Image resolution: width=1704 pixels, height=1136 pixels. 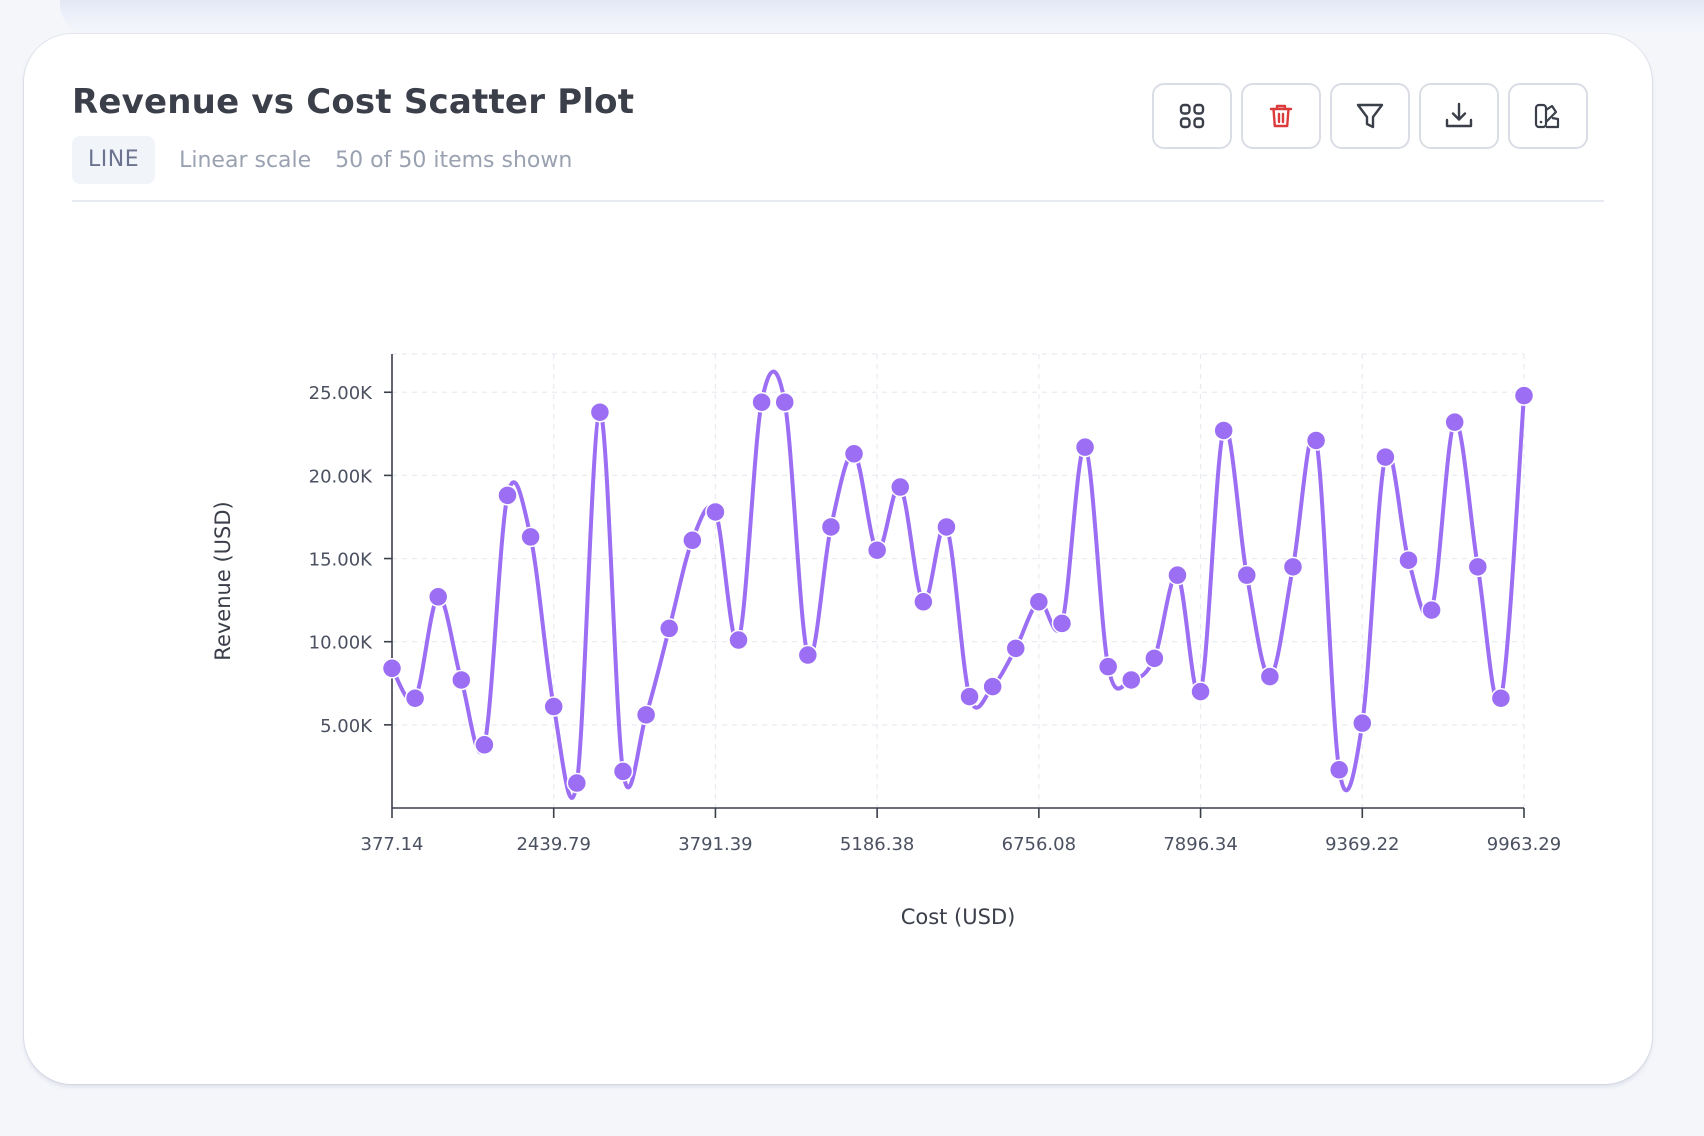 I want to click on y-tick-label: 10.00K, so click(x=341, y=643).